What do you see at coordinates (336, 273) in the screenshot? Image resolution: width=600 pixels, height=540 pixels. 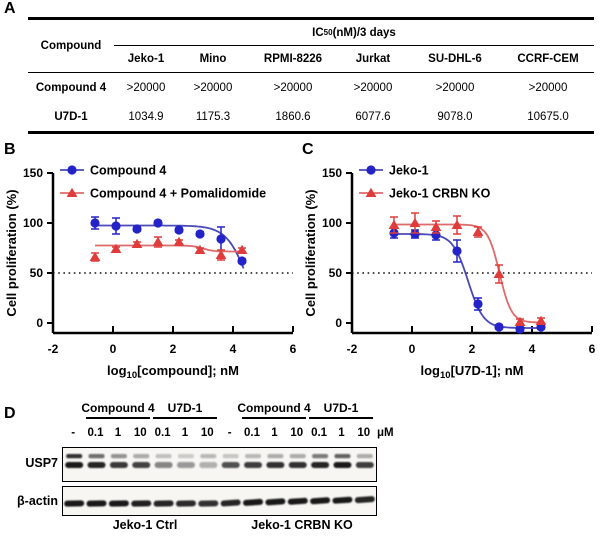 I see `svg-text: 50` at bounding box center [336, 273].